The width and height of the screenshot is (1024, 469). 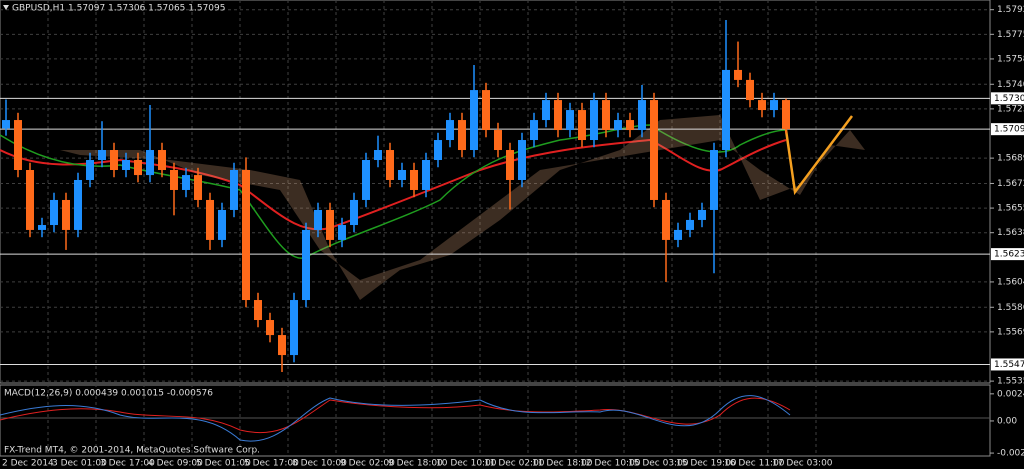 I want to click on x-tick-label: 11 Dec 02:00, so click(x=514, y=464).